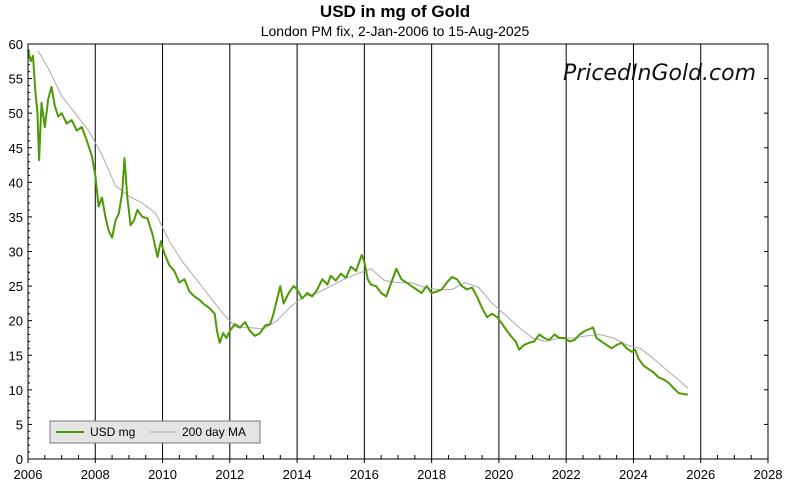 Image resolution: width=791 pixels, height=487 pixels. Describe the element at coordinates (364, 474) in the screenshot. I see `x-tick-label: 2016` at that location.